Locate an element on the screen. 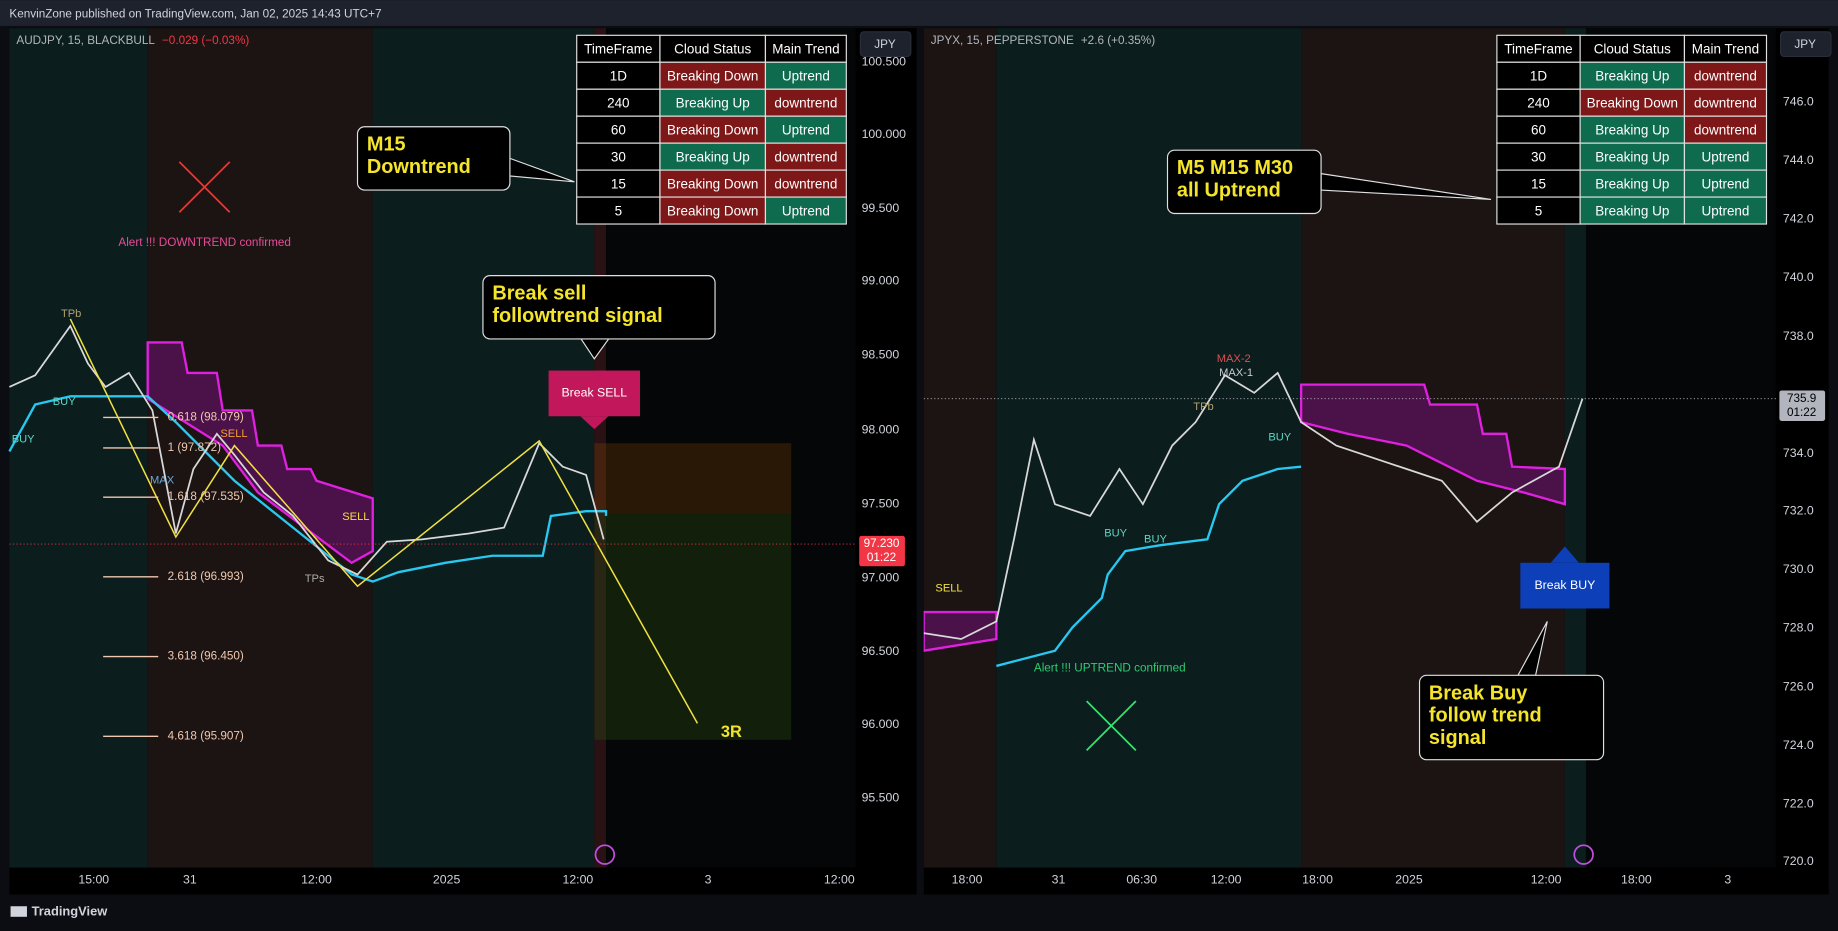 This screenshot has width=1838, height=931. price-label: 732.0 is located at coordinates (1798, 510).